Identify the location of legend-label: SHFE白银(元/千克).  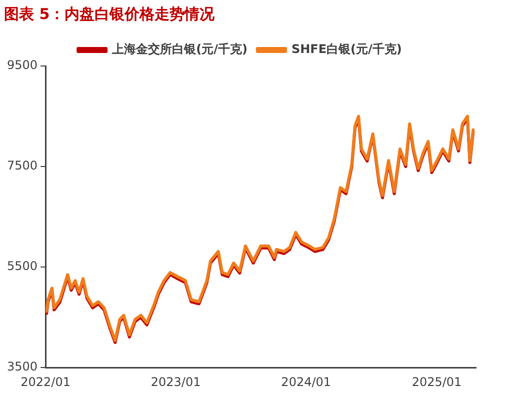
(346, 49).